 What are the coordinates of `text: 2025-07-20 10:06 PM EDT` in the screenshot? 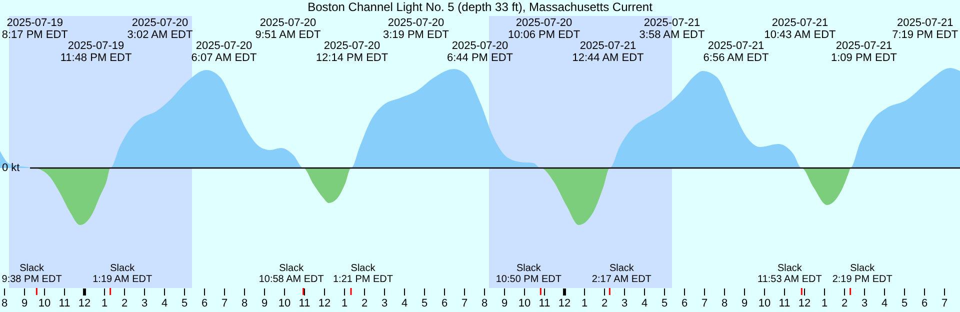 It's located at (544, 29).